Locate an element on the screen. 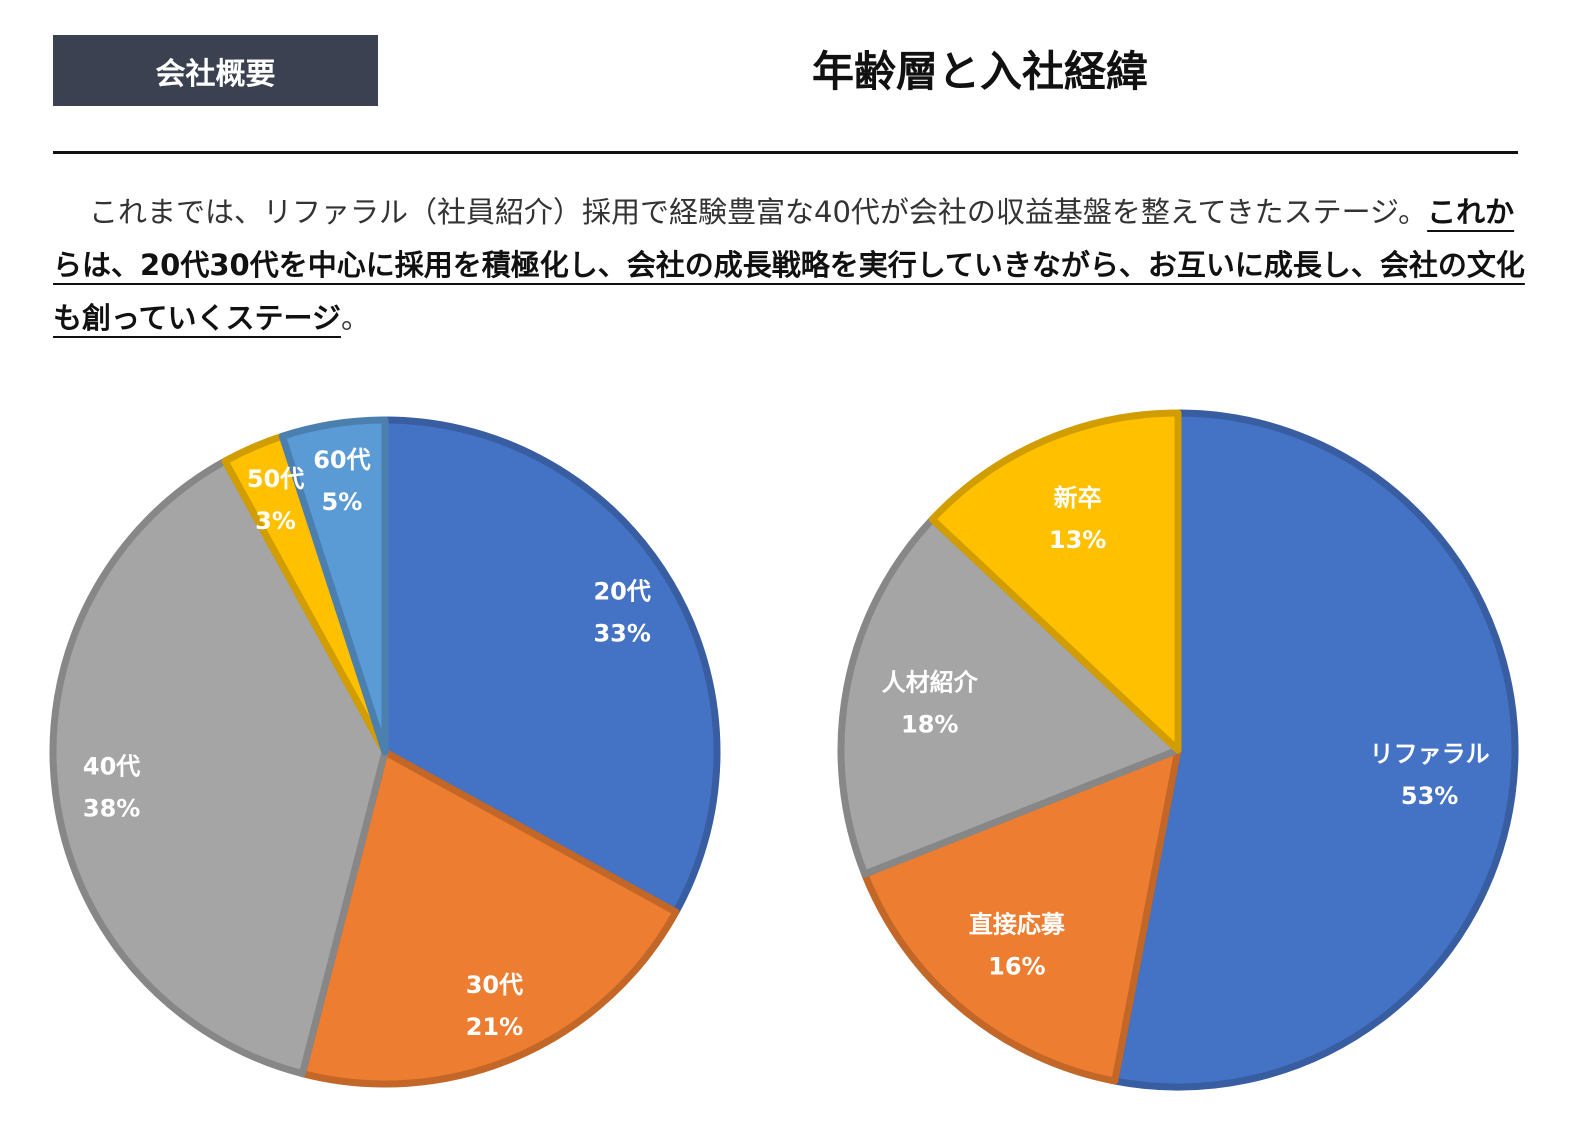 This screenshot has width=1580, height=1126. slice-percent-label: 18% is located at coordinates (929, 725).